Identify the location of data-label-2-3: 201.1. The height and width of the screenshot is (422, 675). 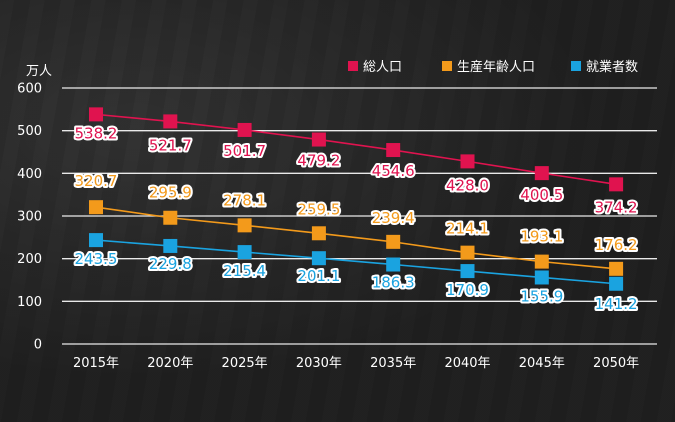
(318, 276).